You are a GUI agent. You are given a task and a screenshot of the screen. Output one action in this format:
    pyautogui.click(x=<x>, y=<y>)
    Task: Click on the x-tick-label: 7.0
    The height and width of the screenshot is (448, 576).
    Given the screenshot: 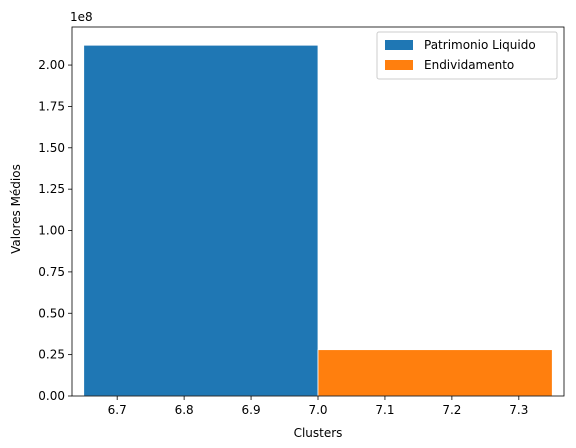 What is the action you would take?
    pyautogui.click(x=317, y=410)
    